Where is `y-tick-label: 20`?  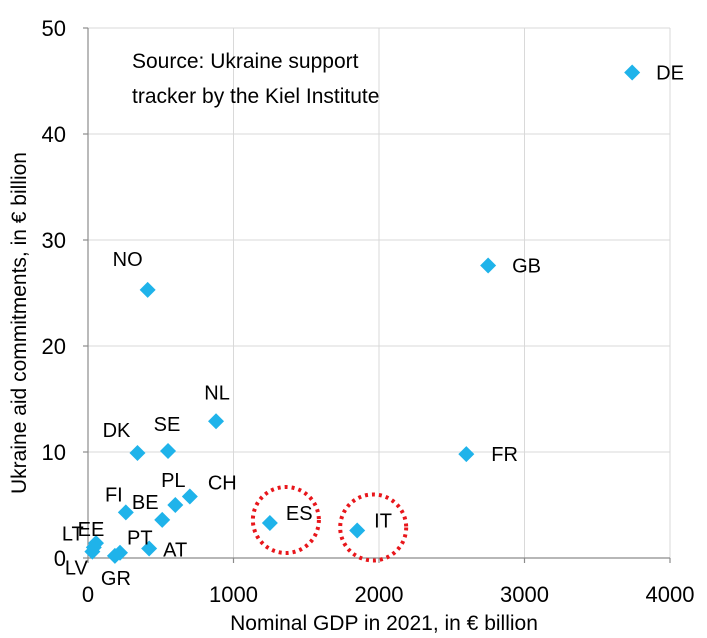 y-tick-label: 20 is located at coordinates (54, 346).